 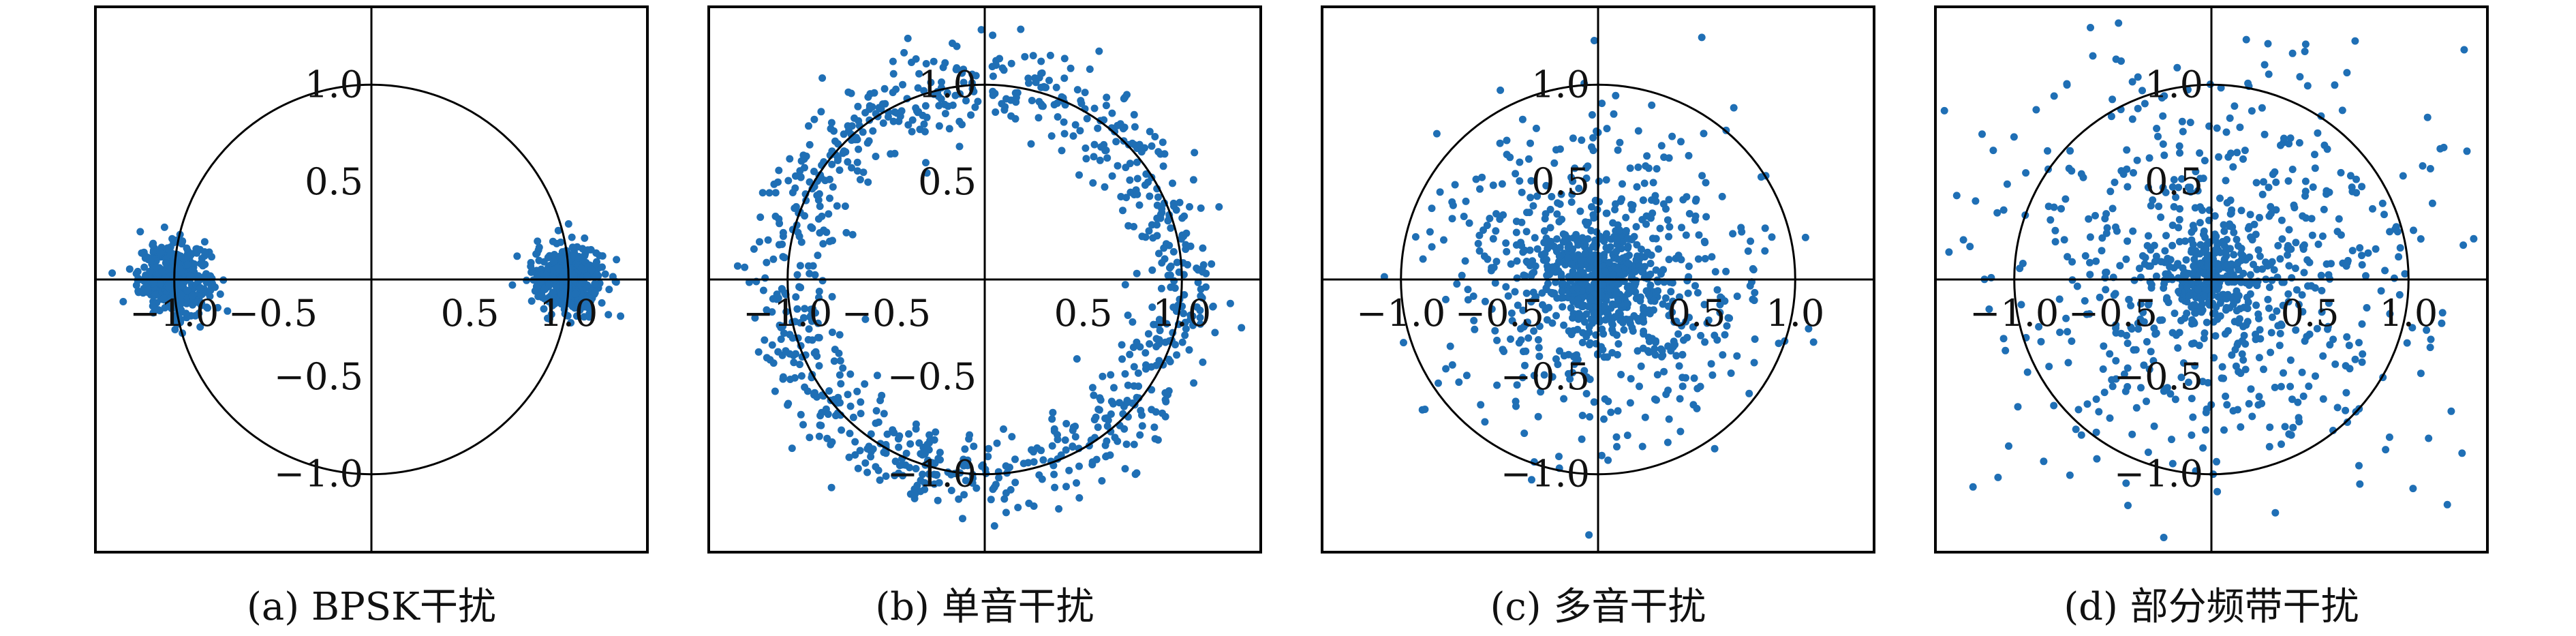 What do you see at coordinates (2408, 313) in the screenshot?
I see `x-tick-label: 1.0` at bounding box center [2408, 313].